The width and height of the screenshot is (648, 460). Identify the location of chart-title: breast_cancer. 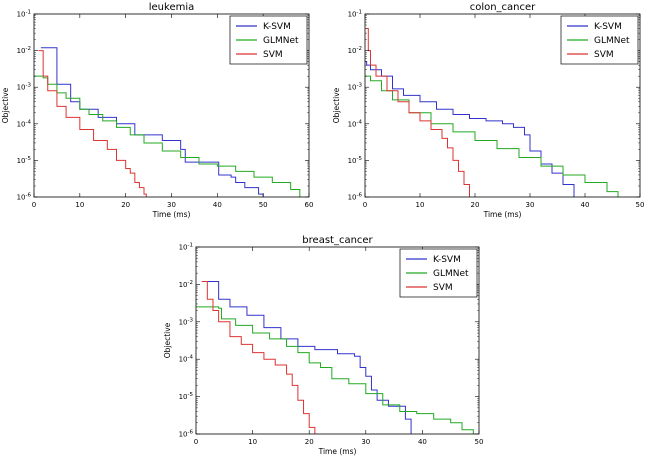
(337, 240).